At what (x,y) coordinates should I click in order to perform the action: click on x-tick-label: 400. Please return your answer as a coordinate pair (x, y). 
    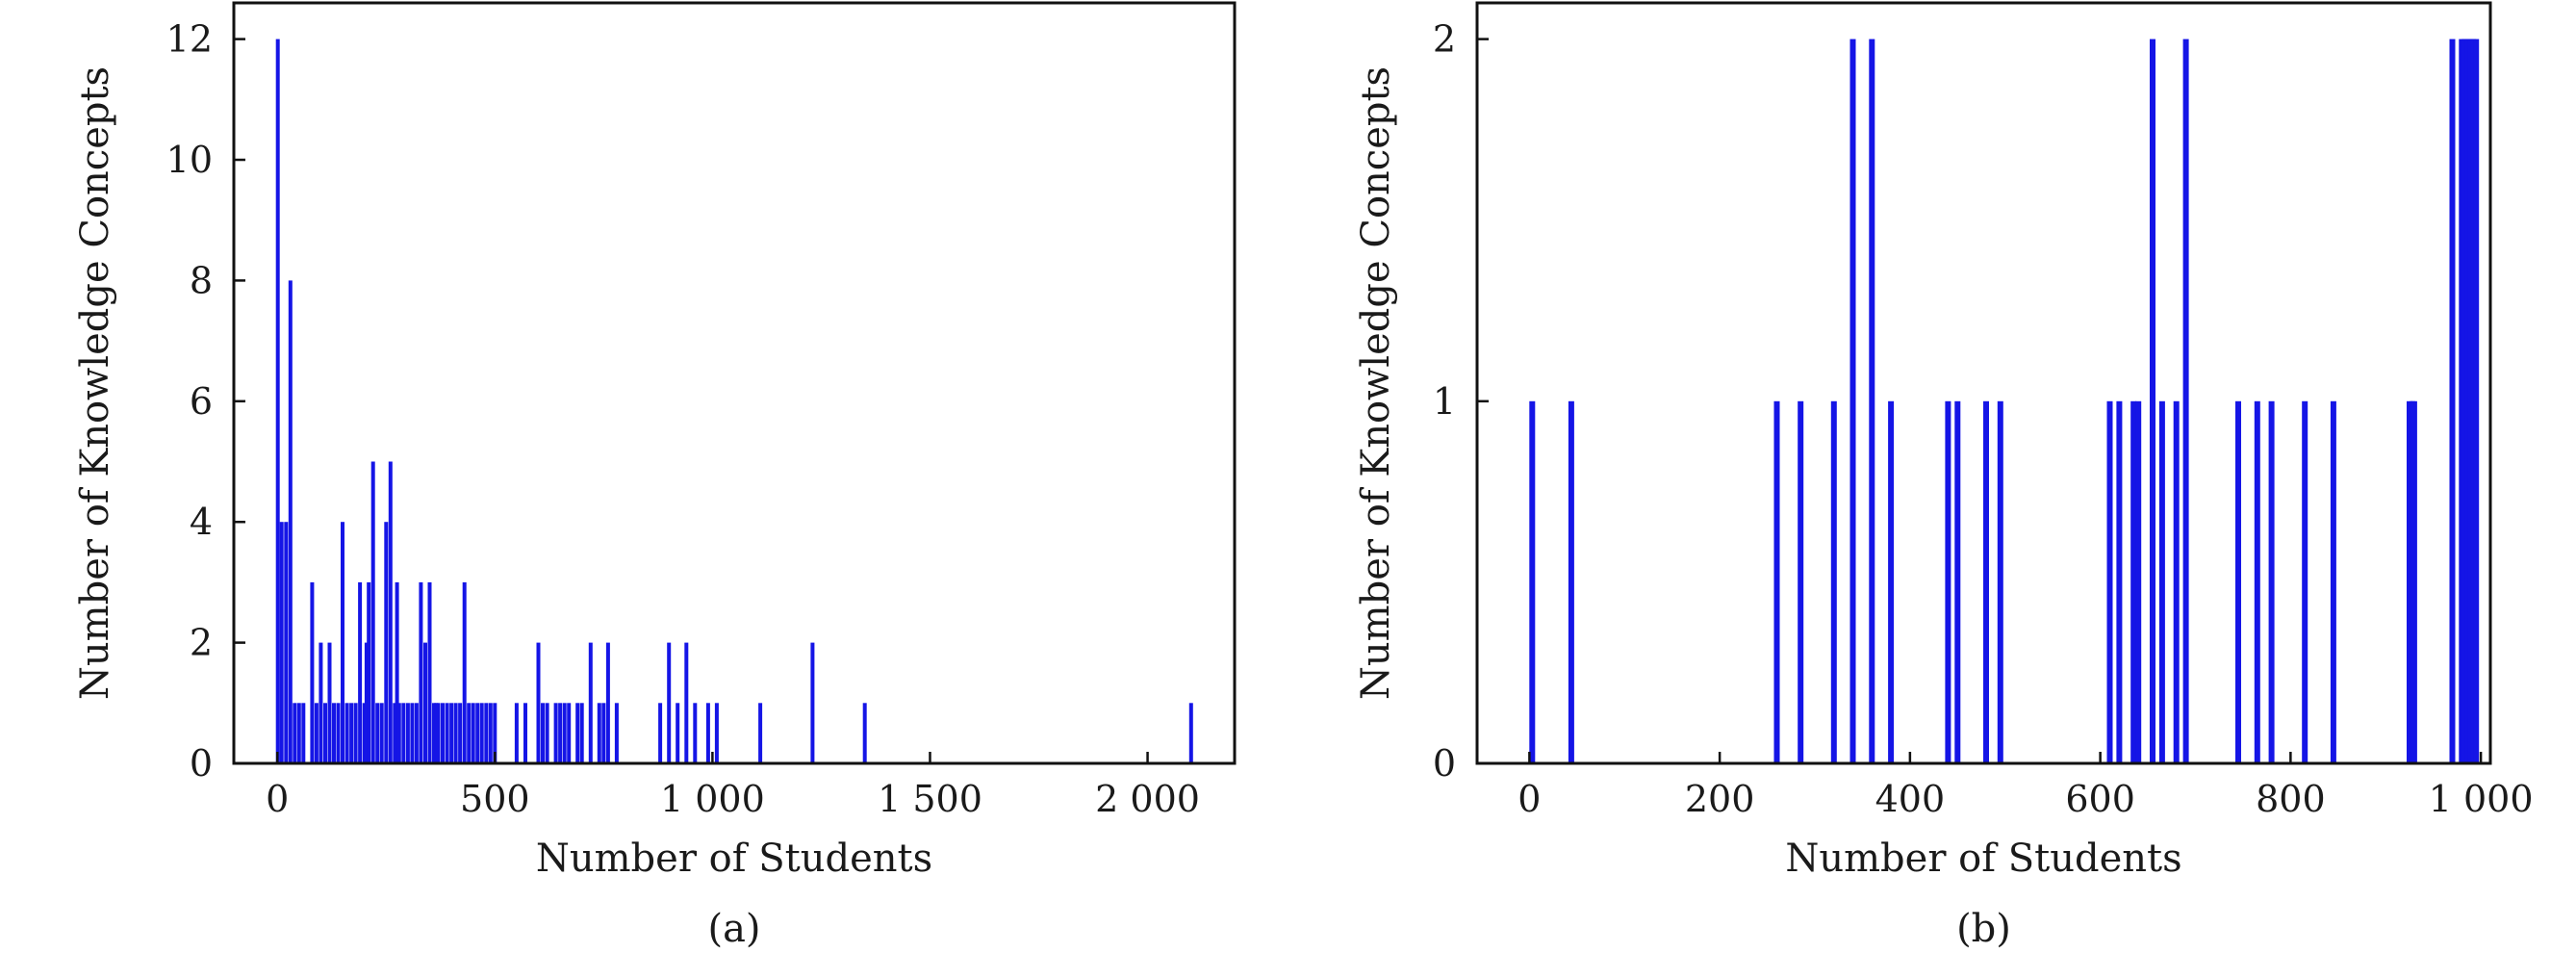
    Looking at the image, I should click on (1910, 799).